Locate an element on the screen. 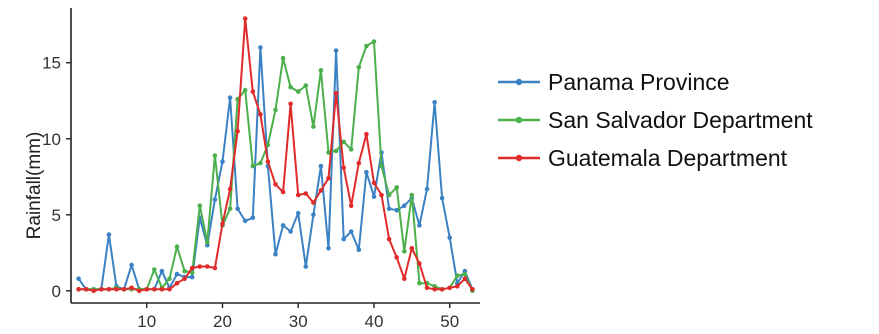 The height and width of the screenshot is (334, 879). x-tick-label: 40 is located at coordinates (374, 321).